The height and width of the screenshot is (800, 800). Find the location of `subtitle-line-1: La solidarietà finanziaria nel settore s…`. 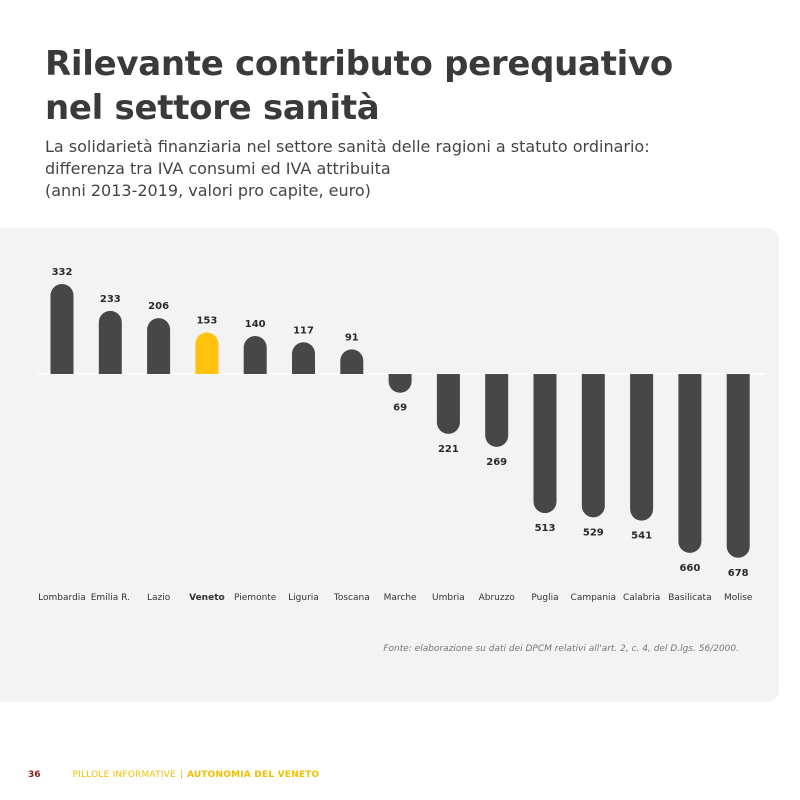

subtitle-line-1: La solidarietà finanziaria nel settore s… is located at coordinates (347, 146).